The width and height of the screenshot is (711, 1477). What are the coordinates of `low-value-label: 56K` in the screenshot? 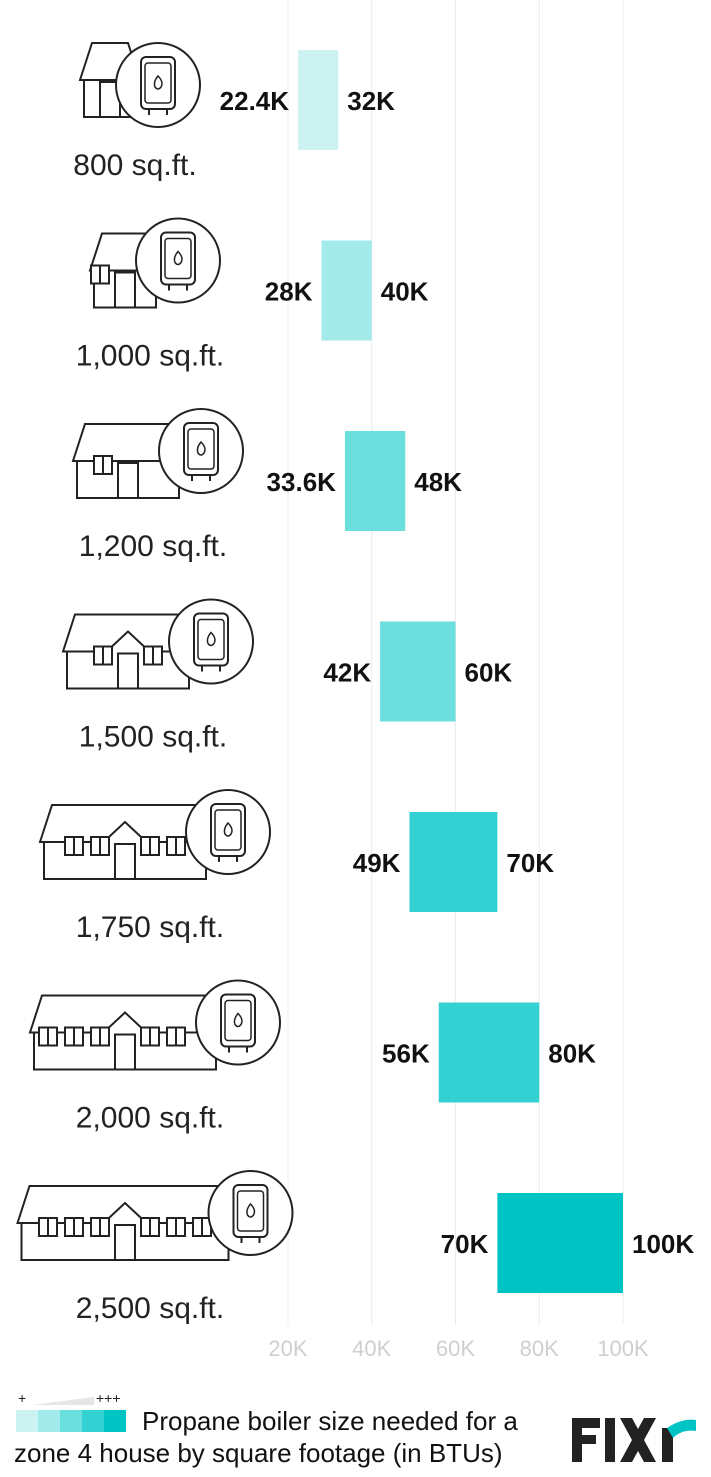 It's located at (406, 1054).